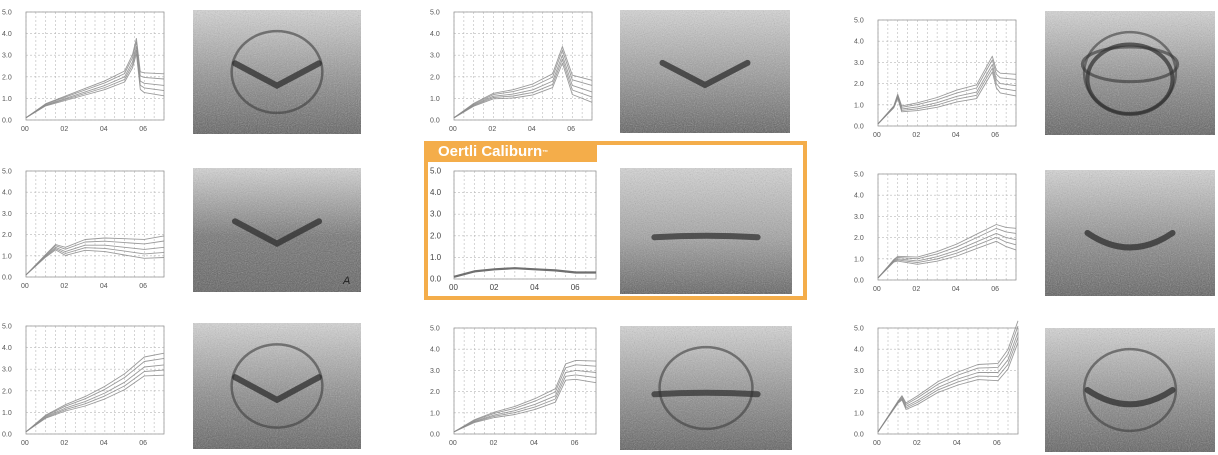 Image resolution: width=1218 pixels, height=455 pixels. I want to click on force-chart-8: 0.0 1.0 2.0 3.0 4.0 5.0 00 02 04 06, so click(515, 386).